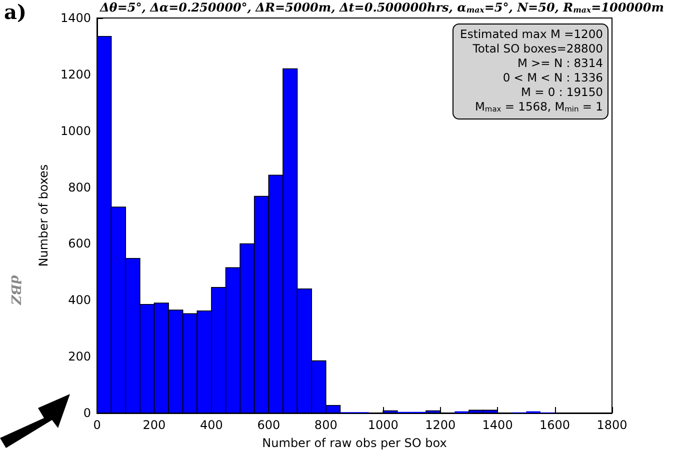 The height and width of the screenshot is (454, 675). Describe the element at coordinates (440, 425) in the screenshot. I see `x-tick-label: 1200` at that location.